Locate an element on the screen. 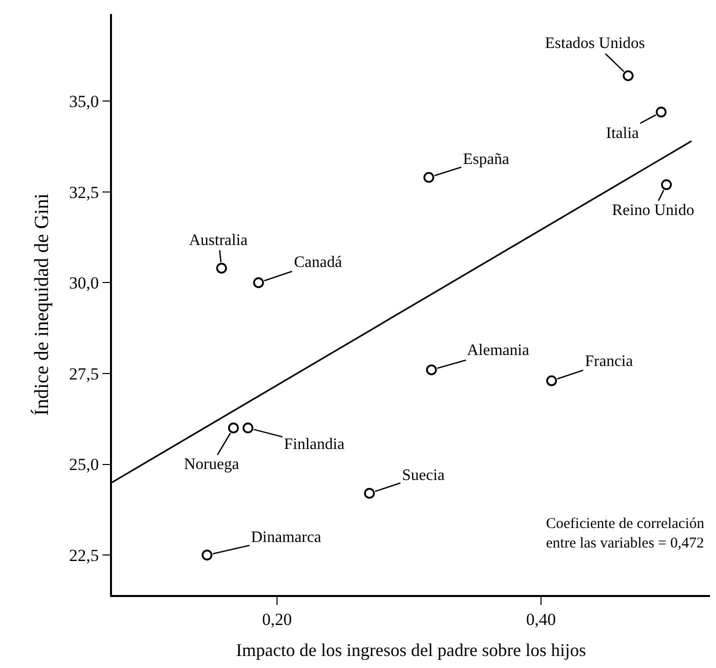 The image size is (716, 668). y-tick-label: 35,0 is located at coordinates (84, 102).